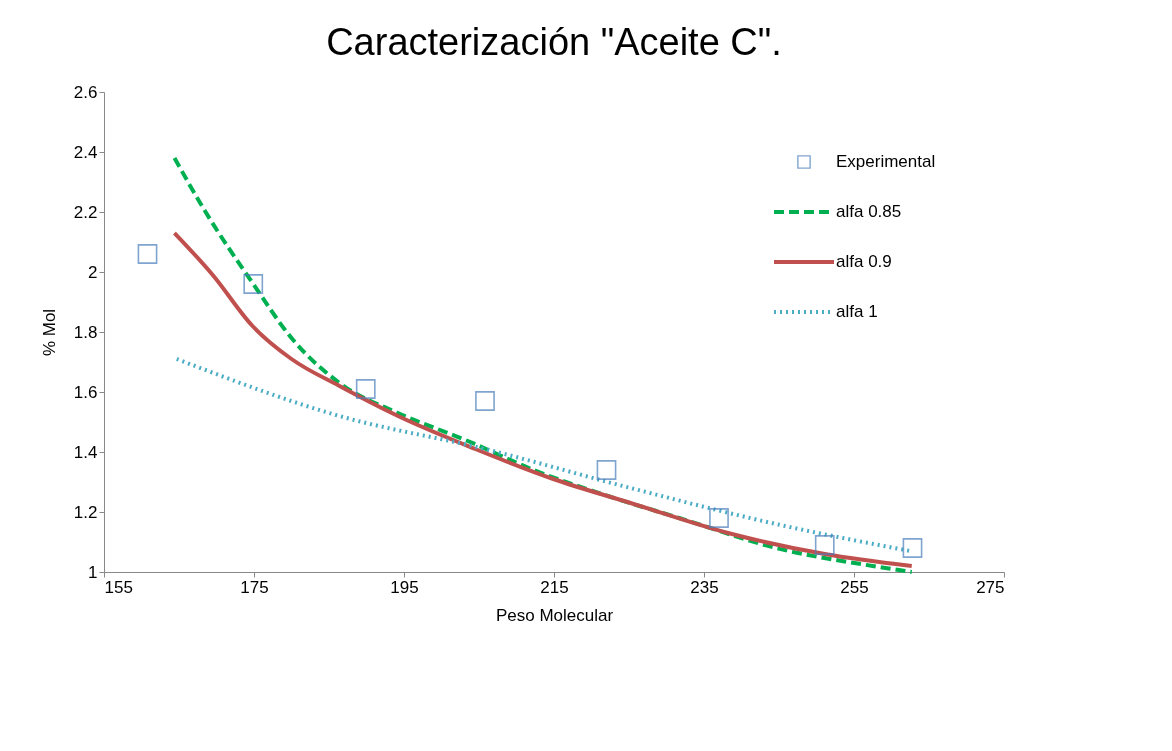  What do you see at coordinates (554, 42) in the screenshot?
I see `chart-title: Caracterización "Aceite C".` at bounding box center [554, 42].